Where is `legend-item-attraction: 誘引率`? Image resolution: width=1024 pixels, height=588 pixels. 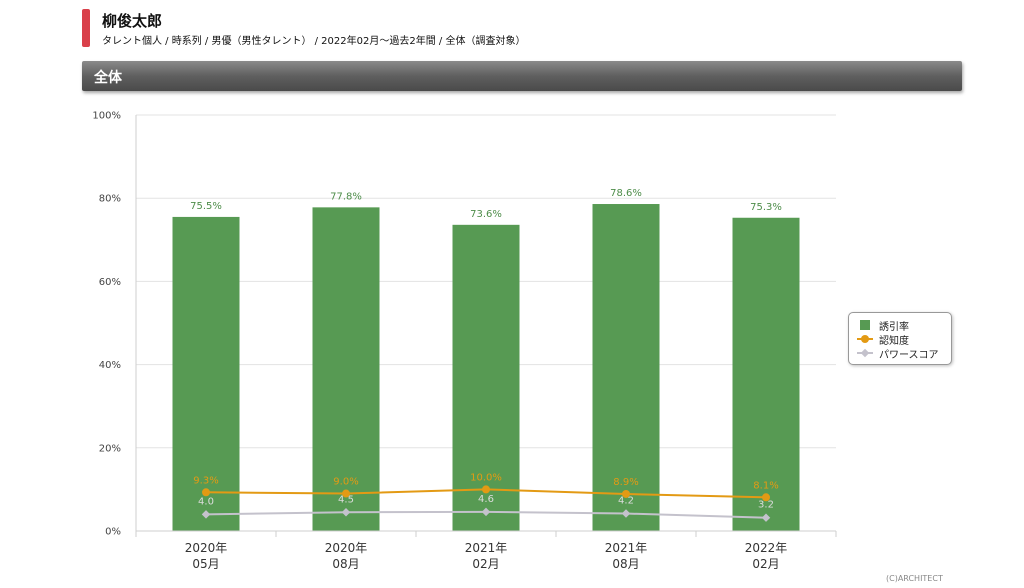
legend-item-attraction: 誘引率 is located at coordinates (883, 325).